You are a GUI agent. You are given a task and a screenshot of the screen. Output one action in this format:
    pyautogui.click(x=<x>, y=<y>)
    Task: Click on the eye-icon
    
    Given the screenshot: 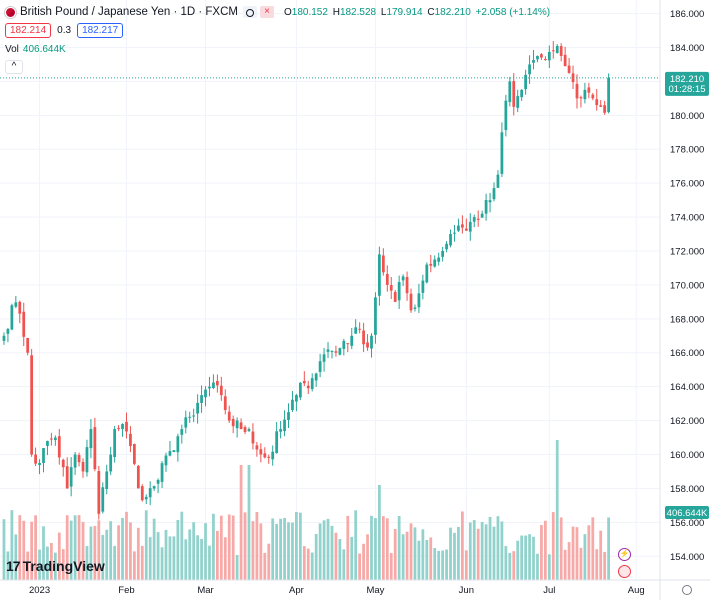 What is the action you would take?
    pyautogui.click(x=249, y=12)
    